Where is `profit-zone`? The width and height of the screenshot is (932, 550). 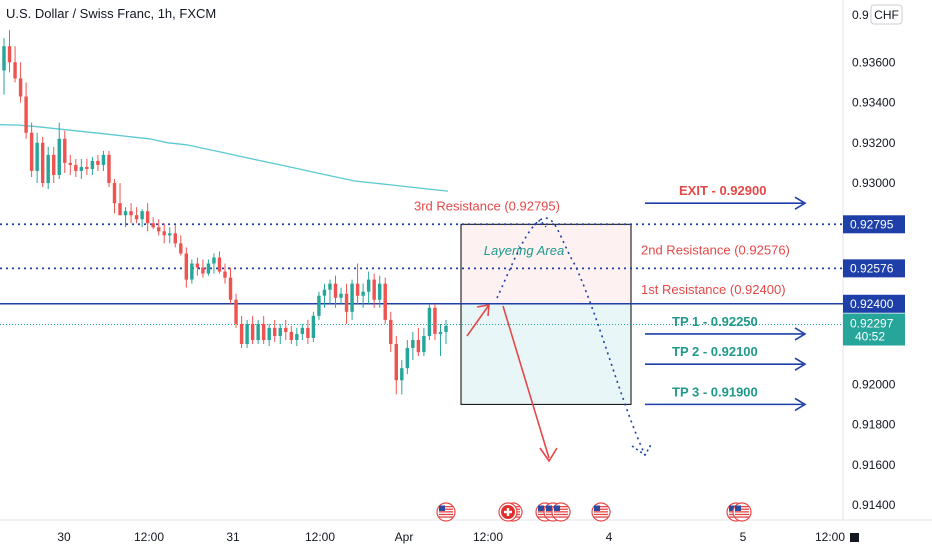 profit-zone is located at coordinates (546, 354).